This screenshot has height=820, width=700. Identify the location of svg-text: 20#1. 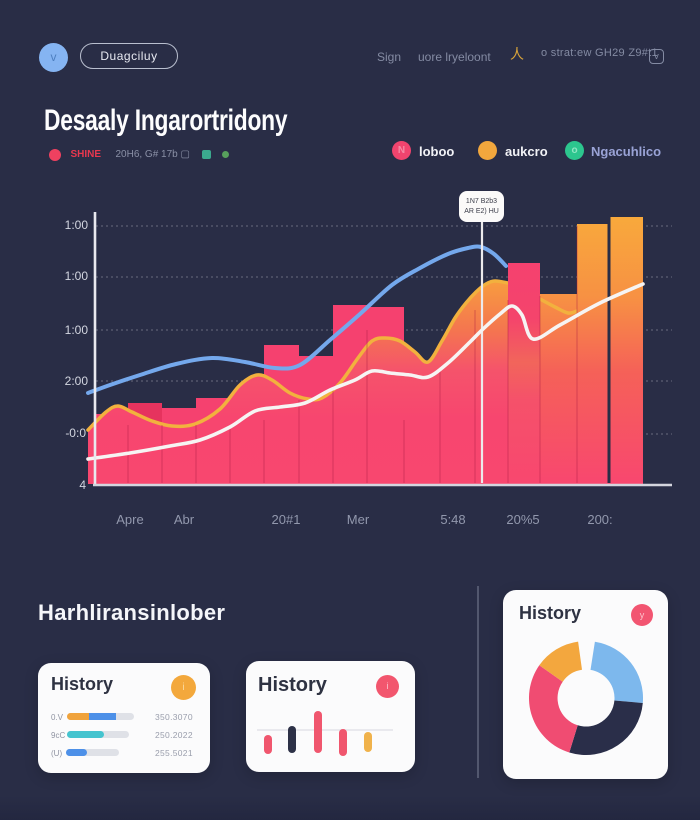
(286, 519).